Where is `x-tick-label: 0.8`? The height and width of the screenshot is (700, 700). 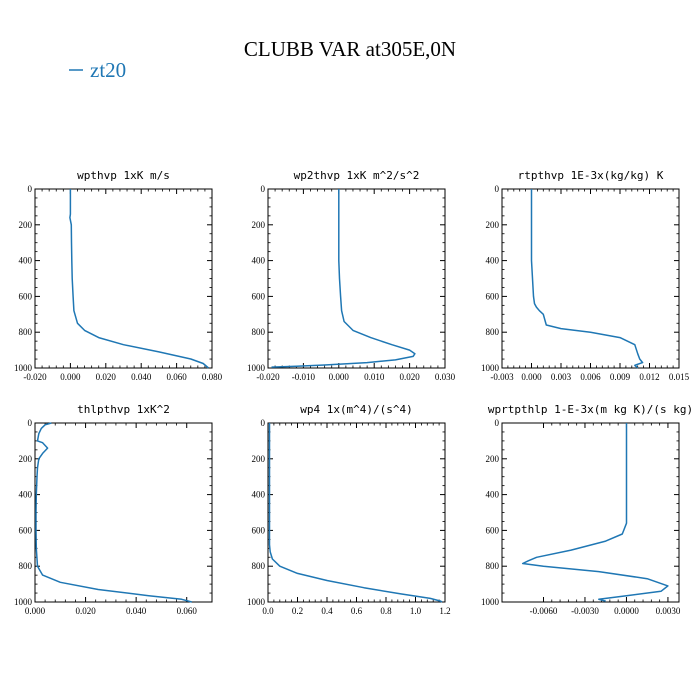
x-tick-label: 0.8 is located at coordinates (386, 611).